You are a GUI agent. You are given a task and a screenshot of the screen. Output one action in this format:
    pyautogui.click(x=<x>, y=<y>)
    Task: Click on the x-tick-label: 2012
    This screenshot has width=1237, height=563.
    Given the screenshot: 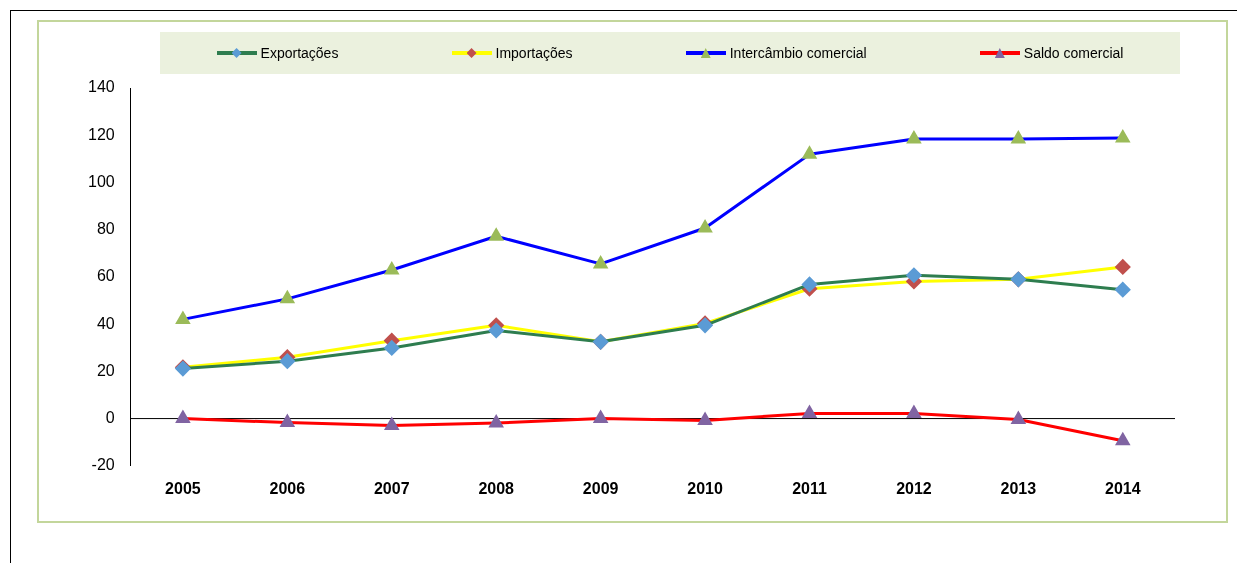 What is the action you would take?
    pyautogui.click(x=914, y=488)
    